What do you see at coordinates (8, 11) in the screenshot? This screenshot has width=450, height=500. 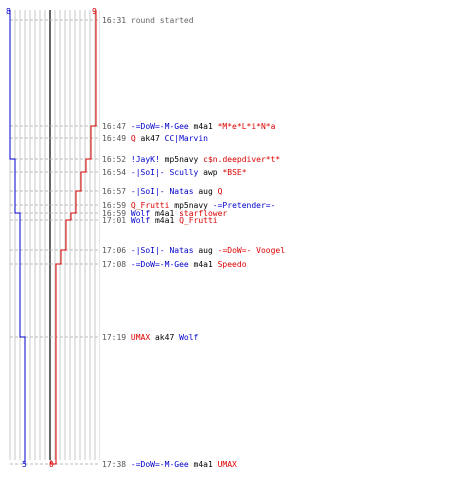 I see `blue-start-count: 8` at bounding box center [8, 11].